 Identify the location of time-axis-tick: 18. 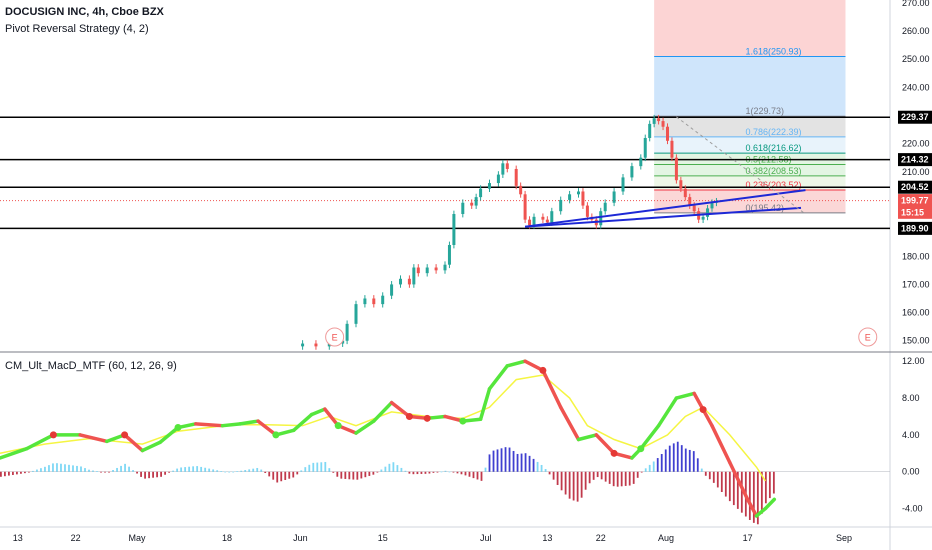
(227, 538).